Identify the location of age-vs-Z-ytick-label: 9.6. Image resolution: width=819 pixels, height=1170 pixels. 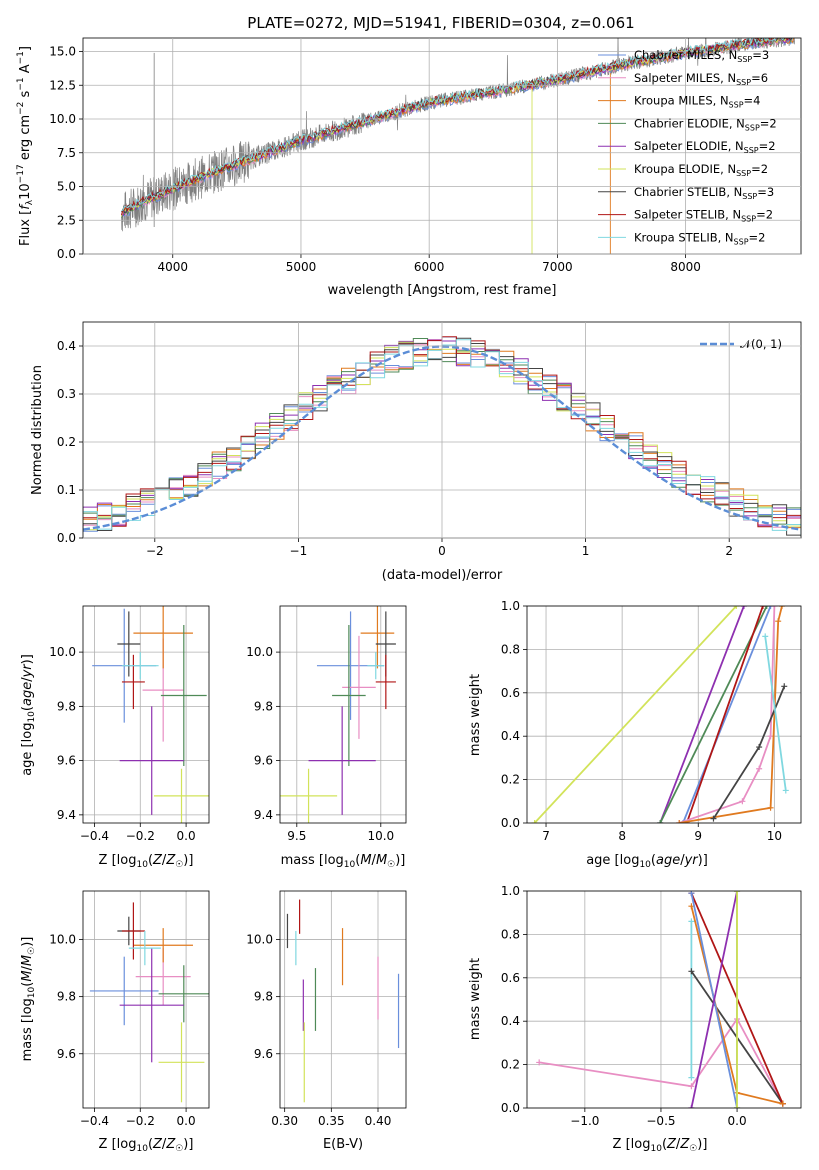
(66, 761).